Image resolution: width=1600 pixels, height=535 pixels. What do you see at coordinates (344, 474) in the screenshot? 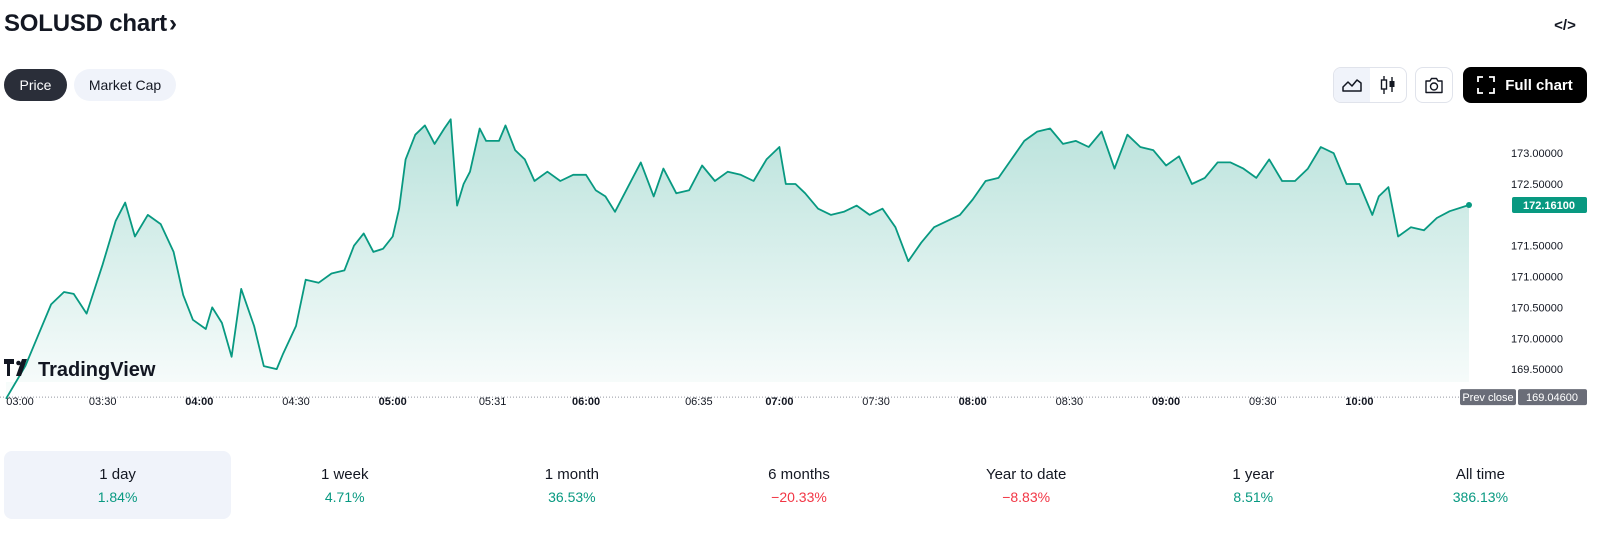
I see `period-label: 1 week` at bounding box center [344, 474].